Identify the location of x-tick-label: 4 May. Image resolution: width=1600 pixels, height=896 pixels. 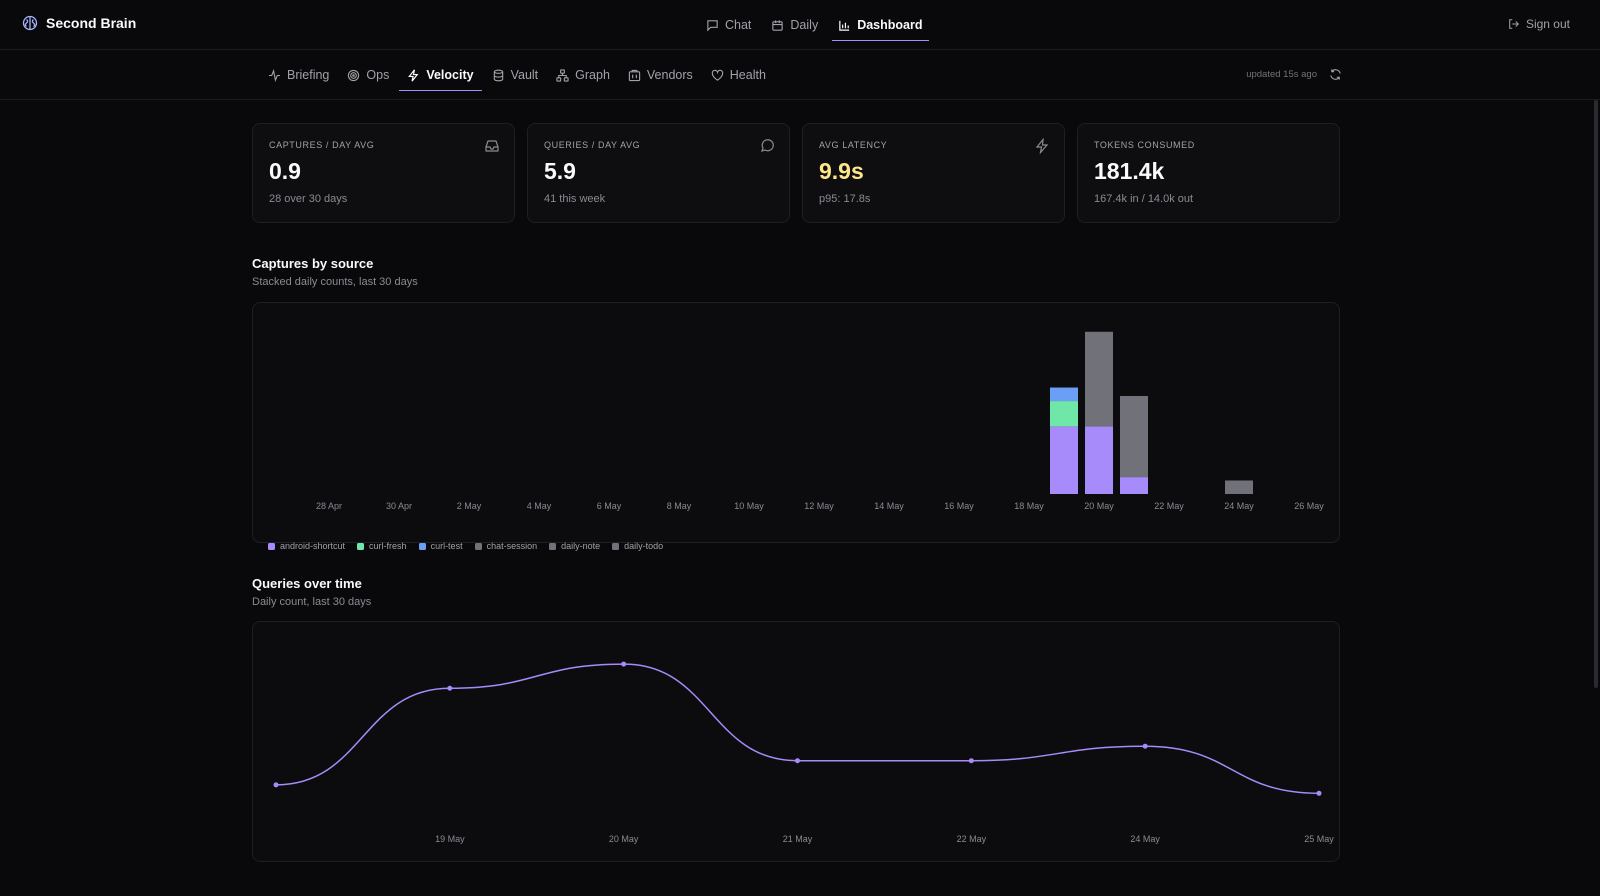
(539, 506).